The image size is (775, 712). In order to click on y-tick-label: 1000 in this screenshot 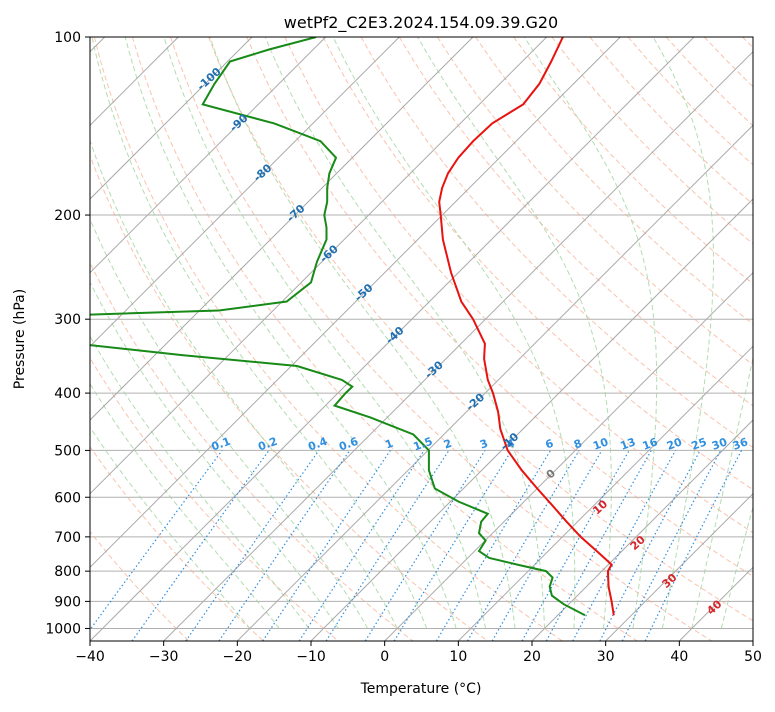, I will do `click(63, 629)`.